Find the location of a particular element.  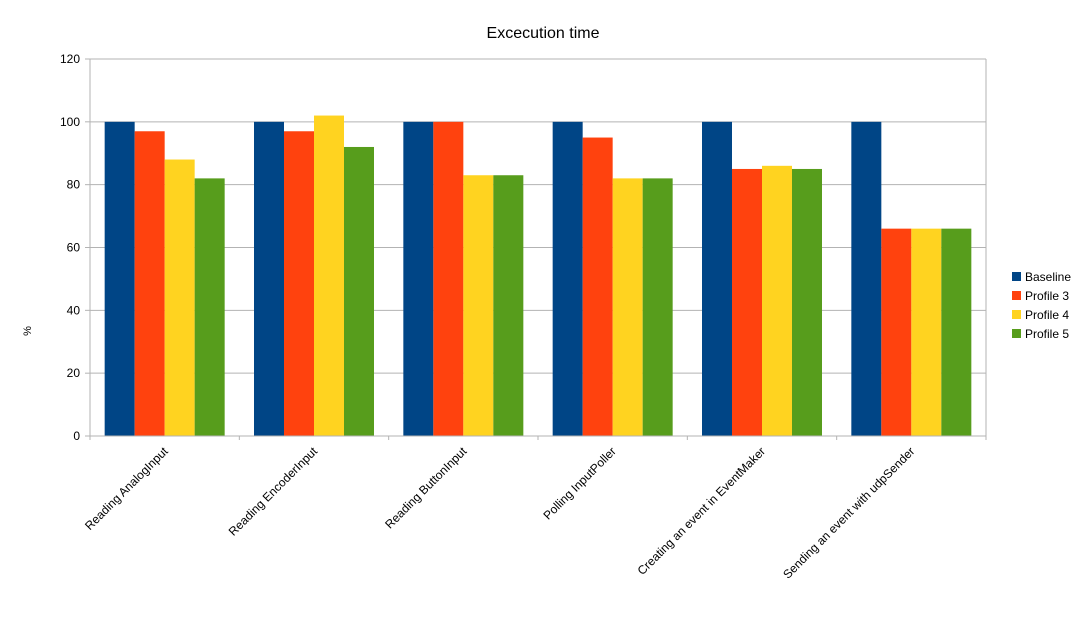

x-tick-label: Creating an event in EventMaker is located at coordinates (701, 510).